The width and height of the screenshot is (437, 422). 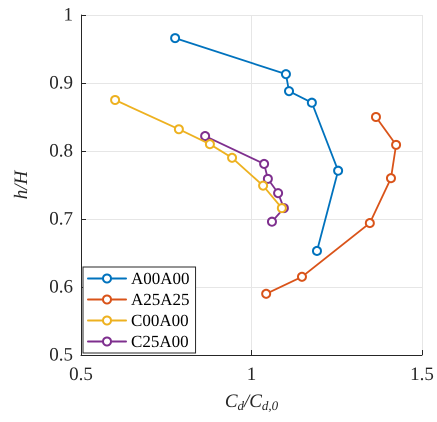 What do you see at coordinates (81, 374) in the screenshot?
I see `x-tick-label: 0.5` at bounding box center [81, 374].